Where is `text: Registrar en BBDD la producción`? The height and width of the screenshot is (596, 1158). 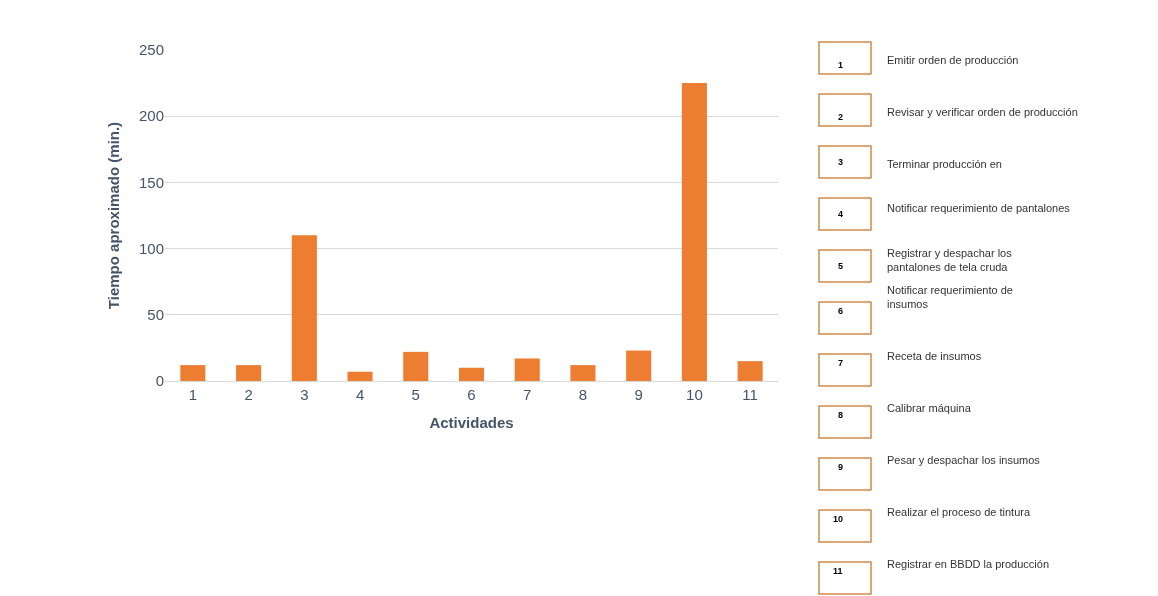
text: Registrar en BBDD la producción is located at coordinates (968, 564).